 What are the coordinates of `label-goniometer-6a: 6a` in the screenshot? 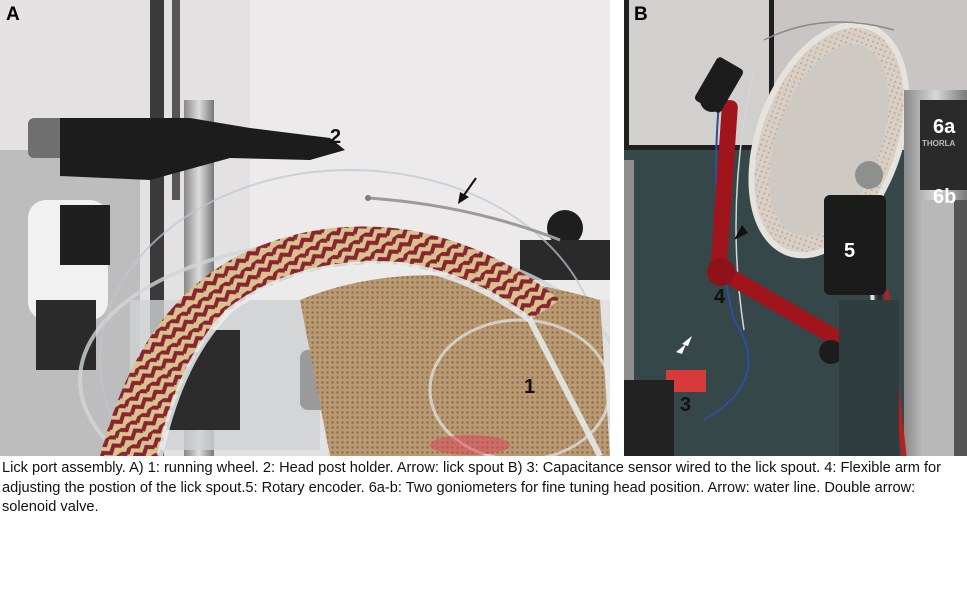 It's located at (944, 127).